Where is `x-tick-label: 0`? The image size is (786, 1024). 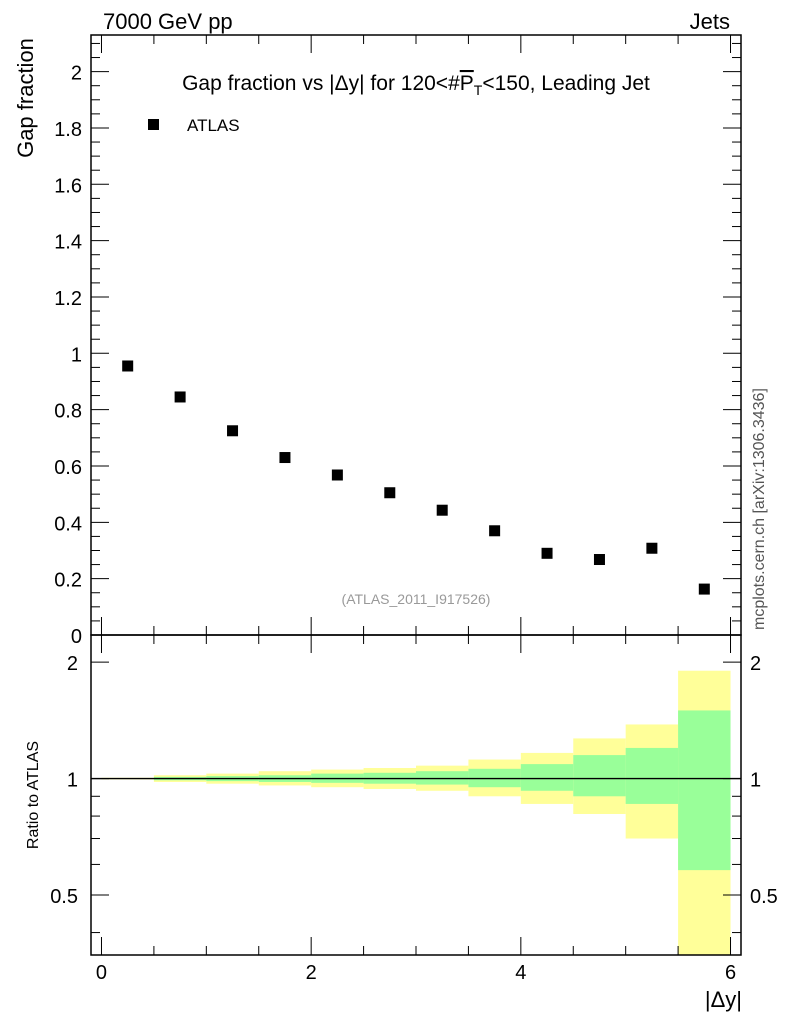 x-tick-label: 0 is located at coordinates (101, 973).